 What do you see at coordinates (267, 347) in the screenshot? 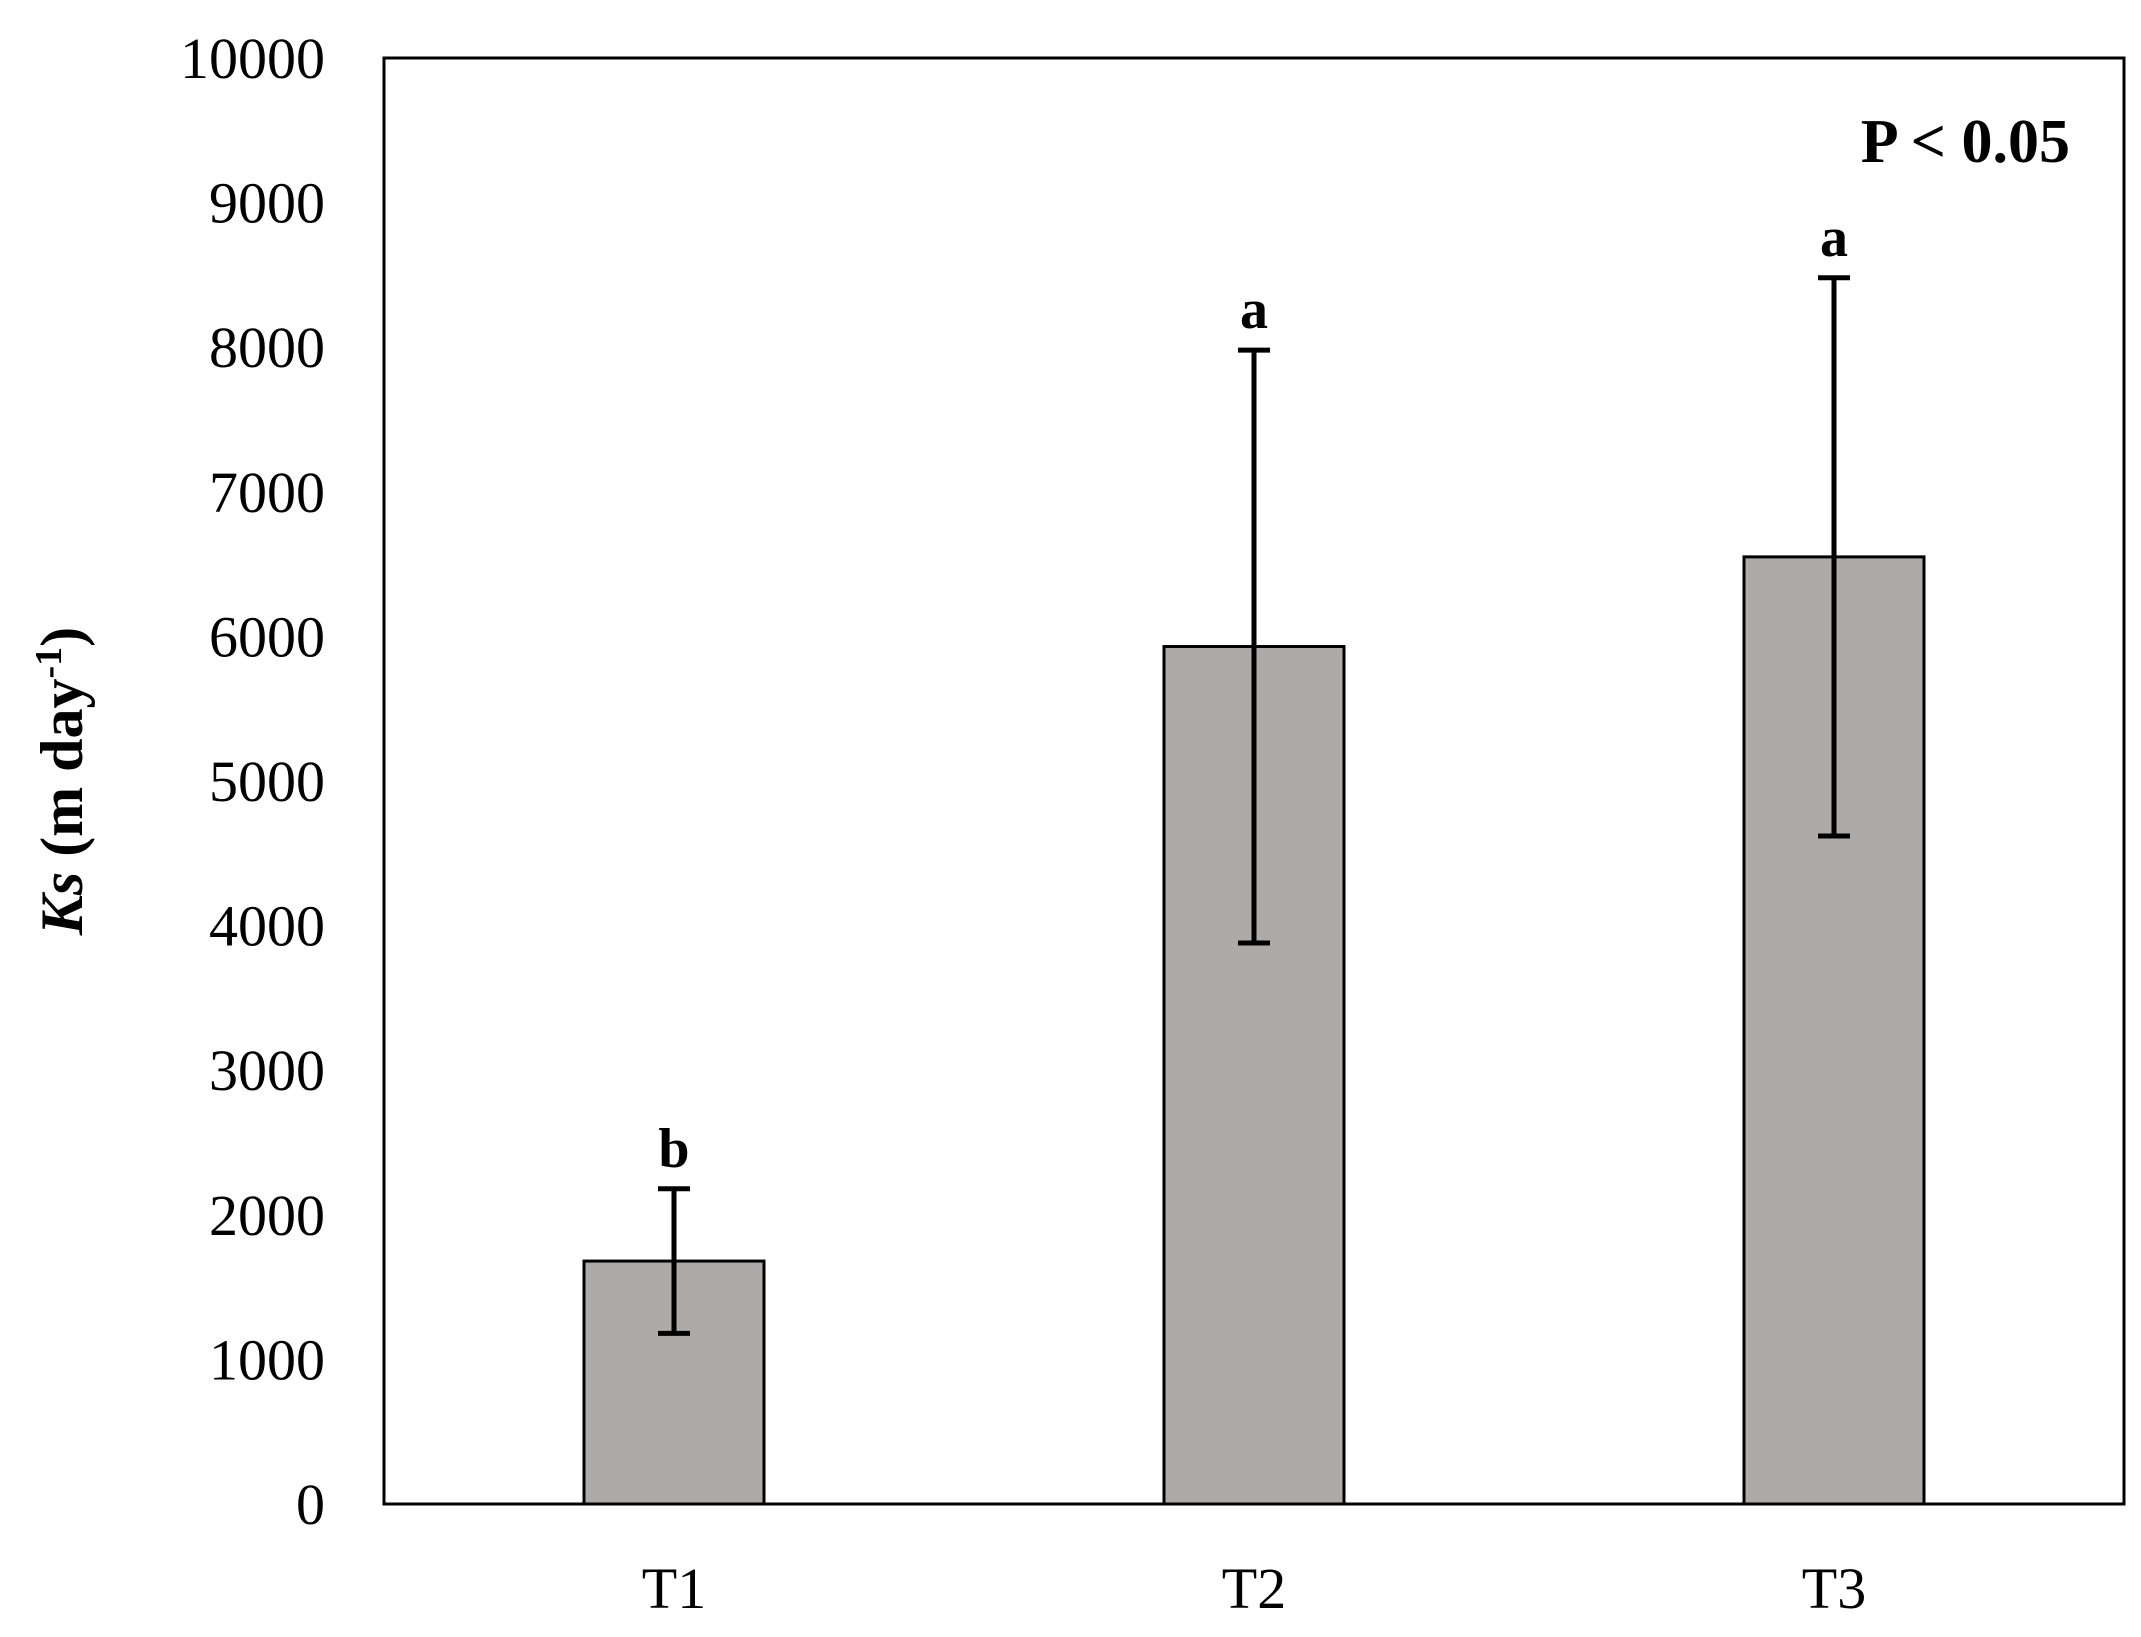
I see `y-tick-label: 8000` at bounding box center [267, 347].